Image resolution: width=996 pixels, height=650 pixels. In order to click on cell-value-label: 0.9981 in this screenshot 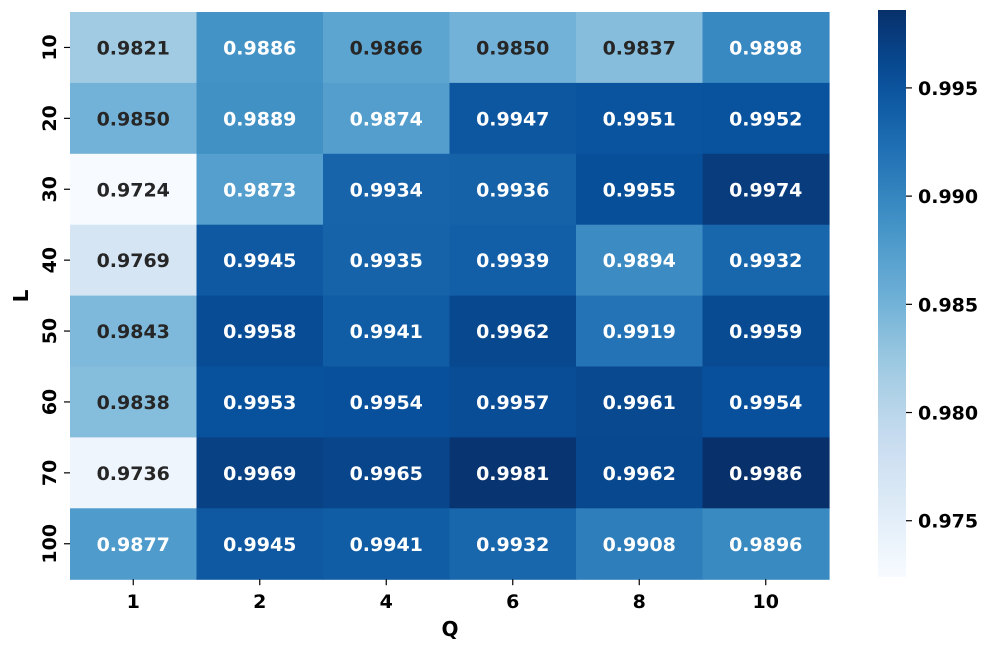, I will do `click(512, 474)`.